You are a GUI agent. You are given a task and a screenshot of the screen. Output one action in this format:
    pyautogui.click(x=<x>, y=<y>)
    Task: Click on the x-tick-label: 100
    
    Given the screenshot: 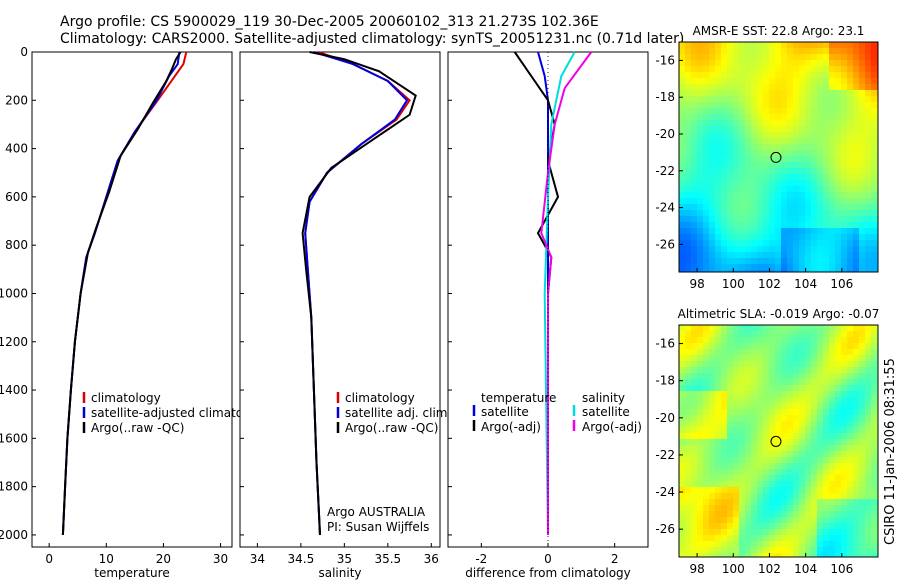 What is the action you would take?
    pyautogui.click(x=733, y=569)
    